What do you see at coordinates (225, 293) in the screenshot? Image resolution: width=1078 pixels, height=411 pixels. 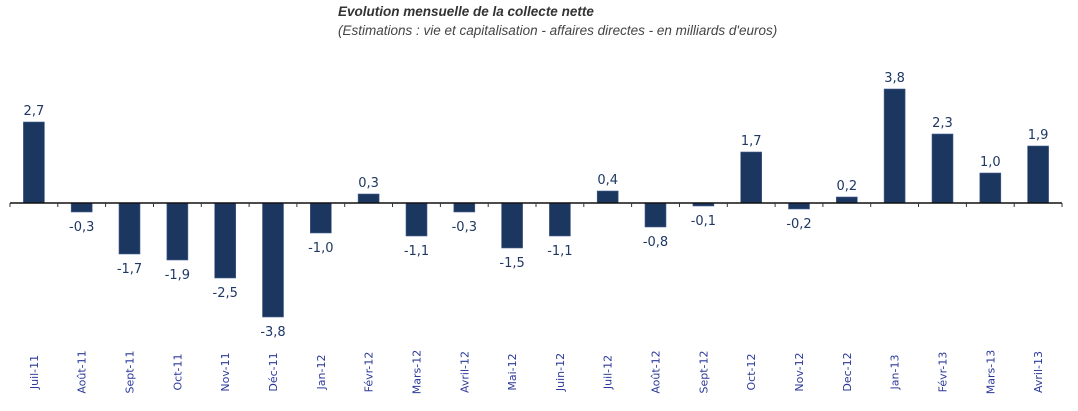 I see `data-label: -2,5` at bounding box center [225, 293].